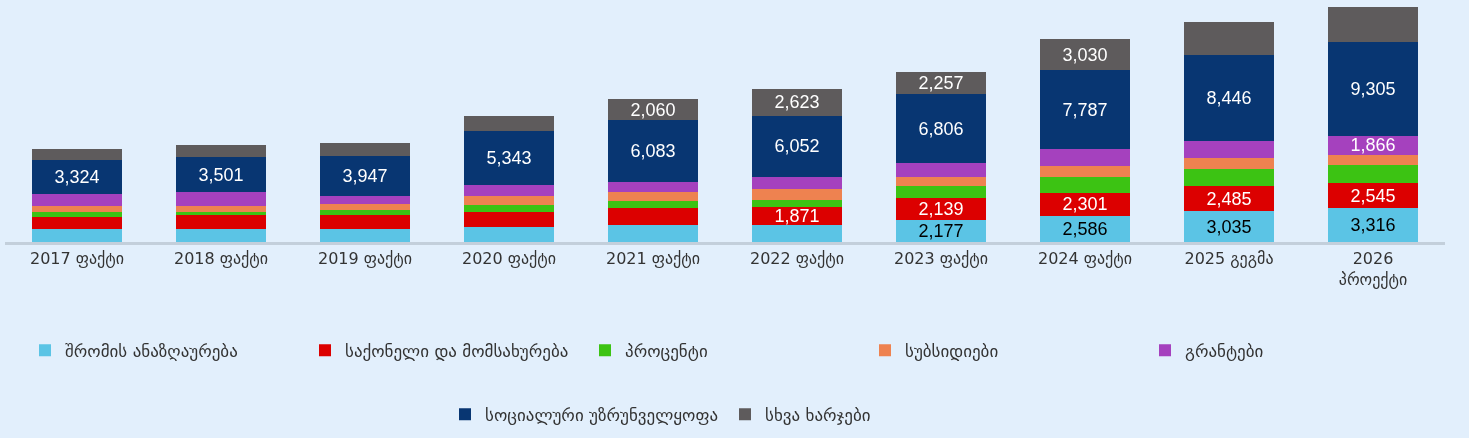 Image resolution: width=1469 pixels, height=438 pixels. I want to click on data-label: 3,030, so click(1085, 54).